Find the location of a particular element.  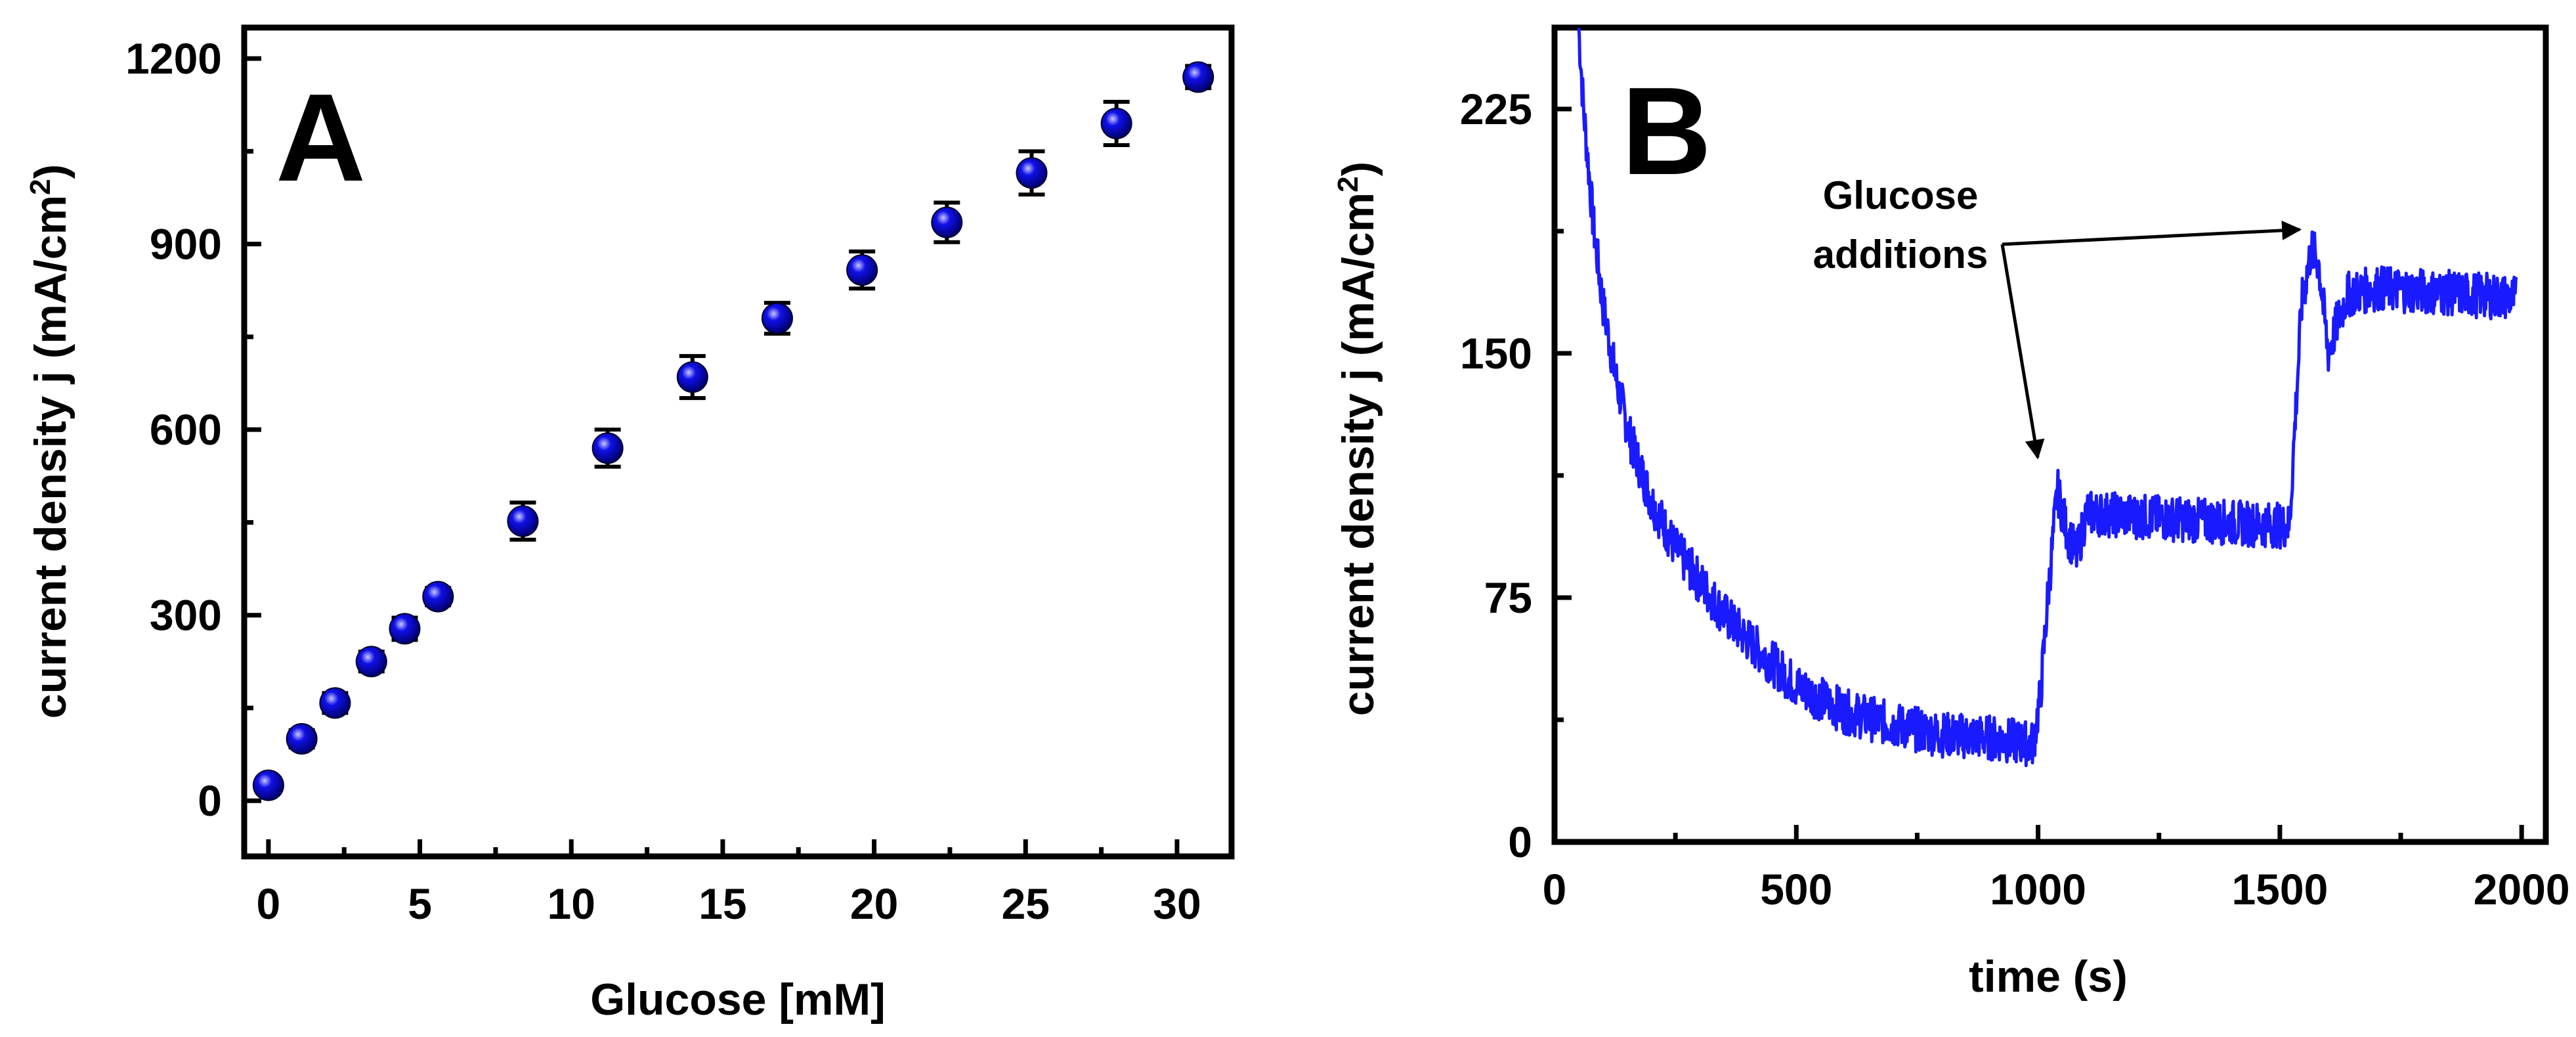

x-tick-label: 1000 is located at coordinates (2038, 889).